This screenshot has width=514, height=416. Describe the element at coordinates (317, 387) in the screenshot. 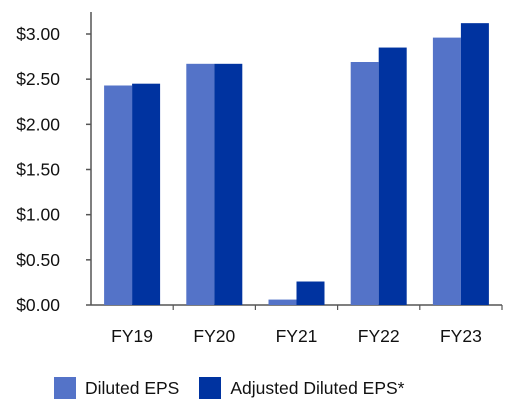

I see `legend-label-adjusted-diluted-eps: Adjusted Diluted EPS*` at that location.